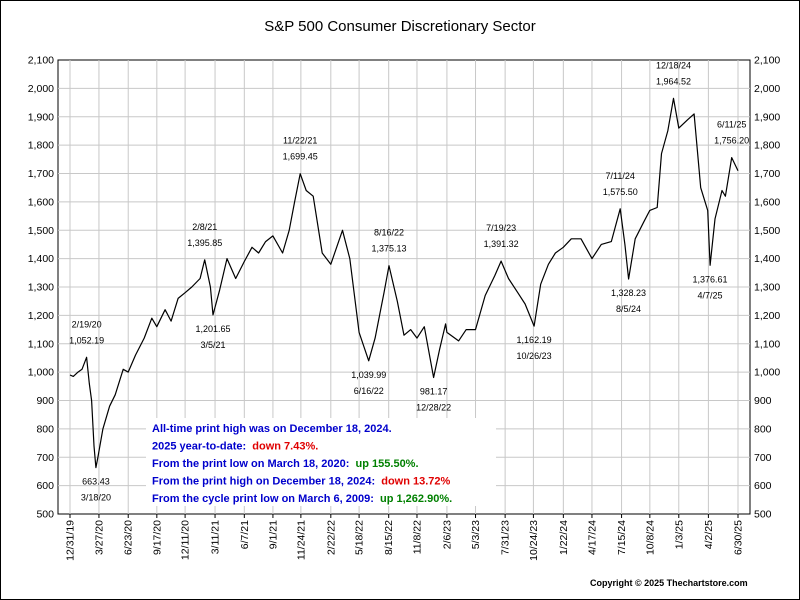  I want to click on x-tick-label: 10/8/24, so click(650, 537).